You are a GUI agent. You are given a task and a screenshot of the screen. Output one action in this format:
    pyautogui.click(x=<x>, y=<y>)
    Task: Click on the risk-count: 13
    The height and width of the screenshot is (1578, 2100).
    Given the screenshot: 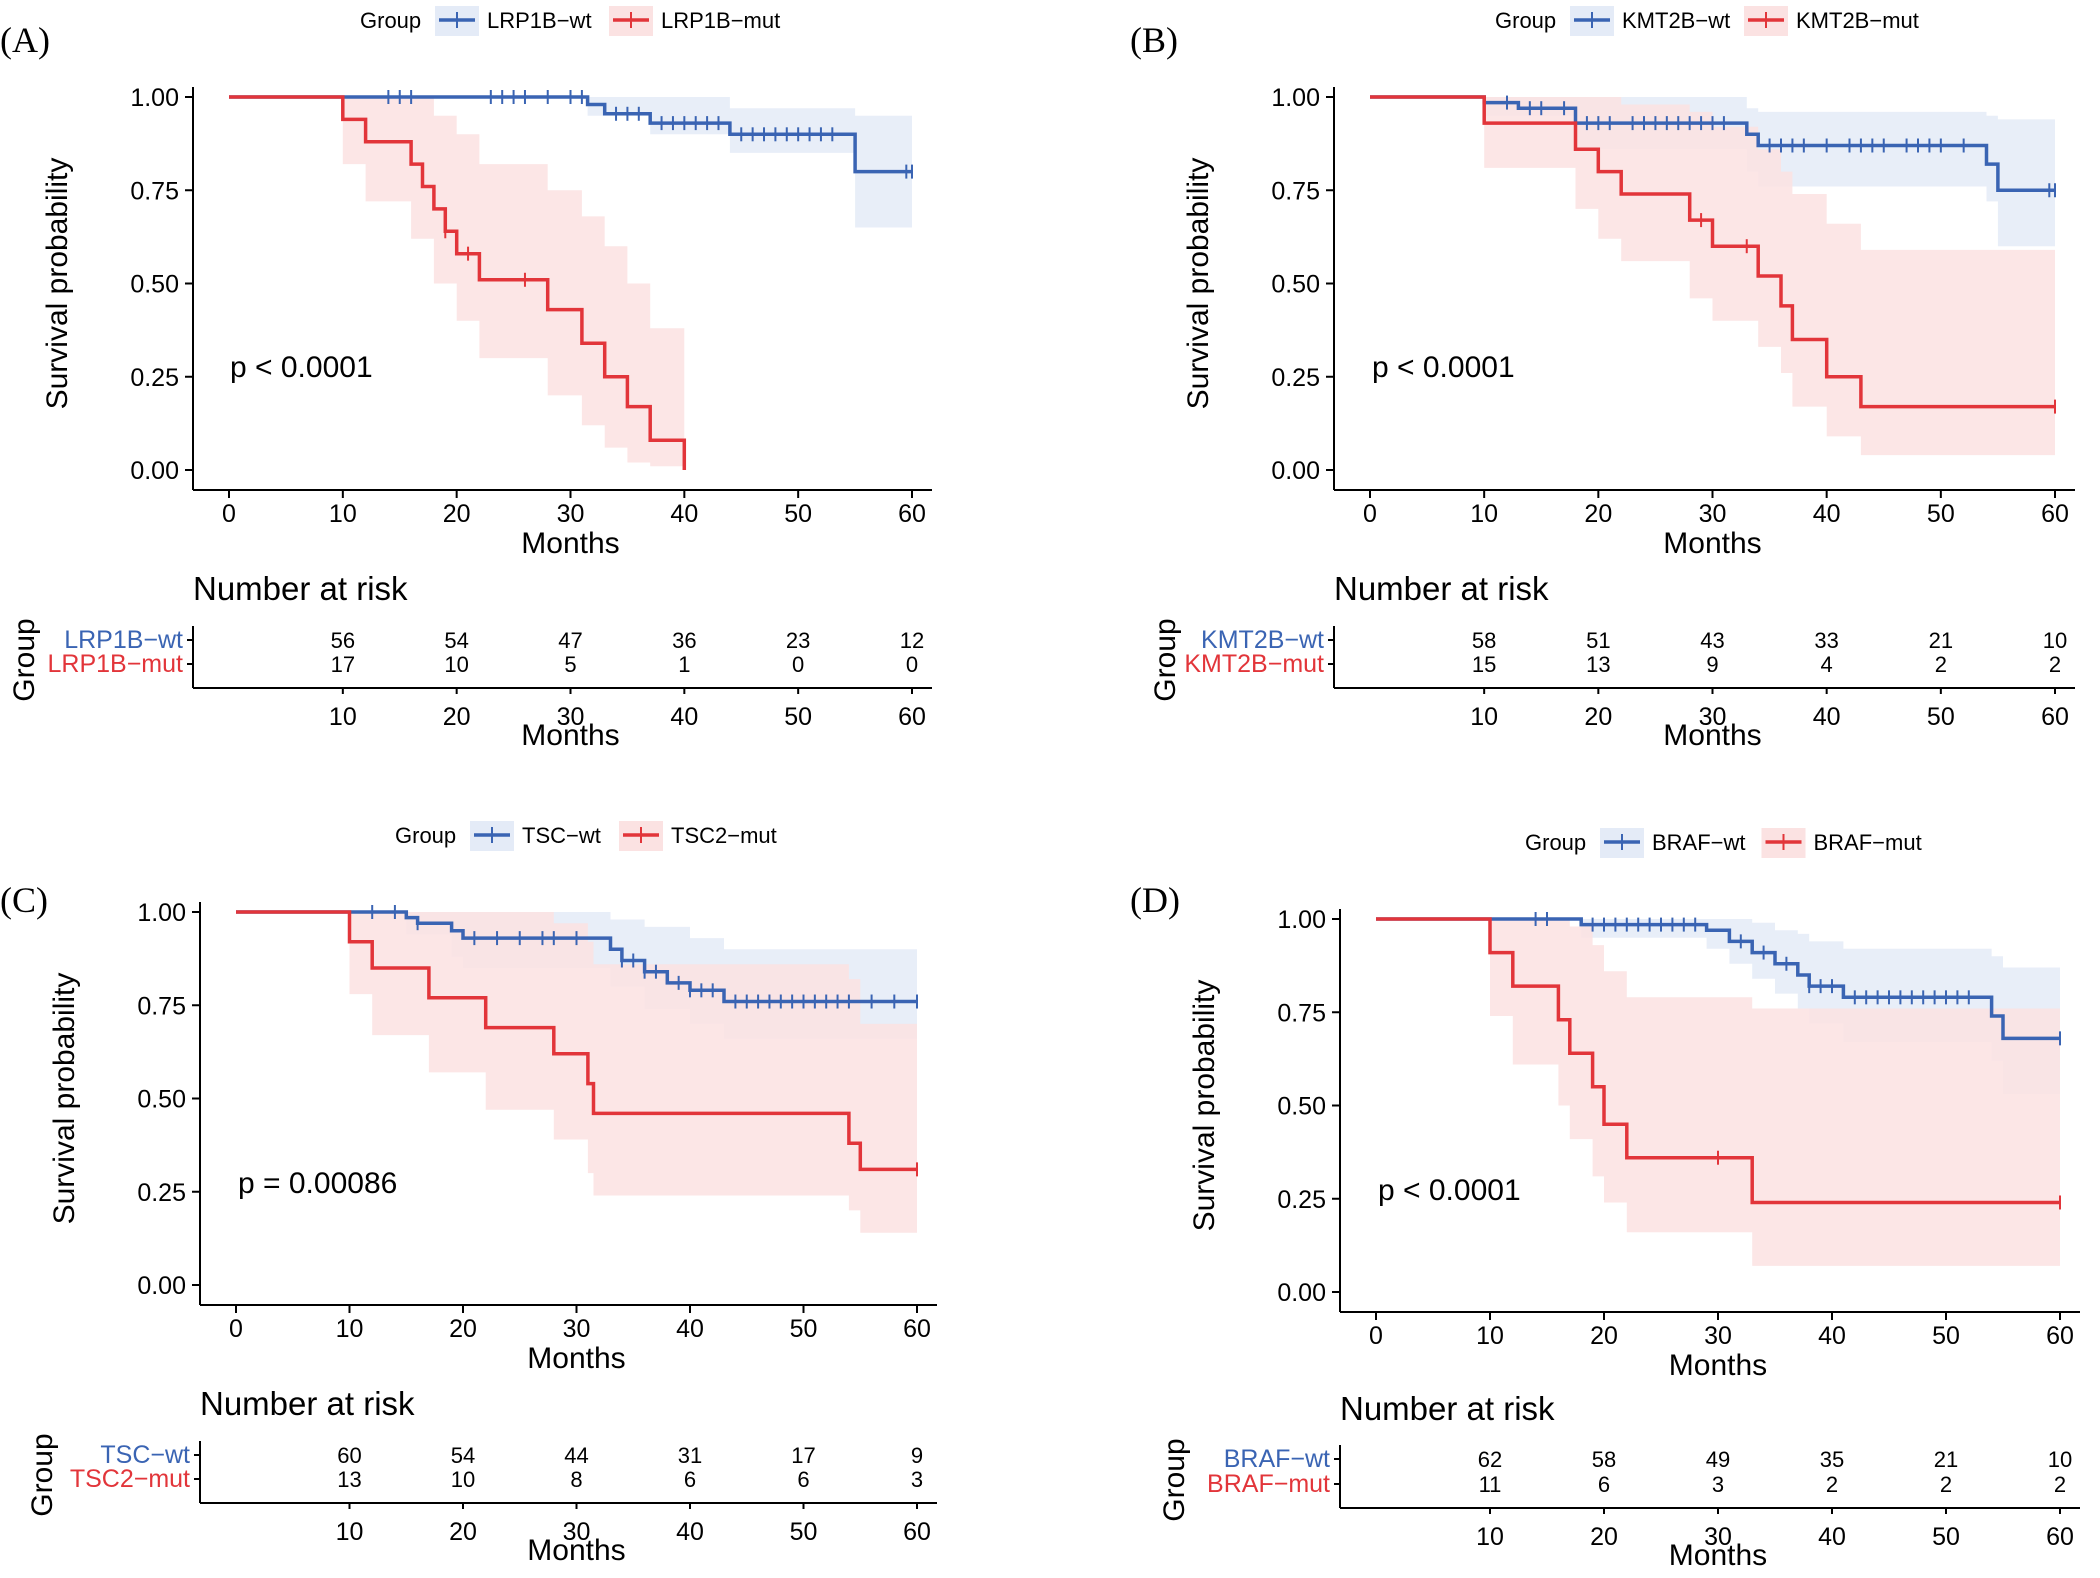 What is the action you would take?
    pyautogui.click(x=349, y=1479)
    